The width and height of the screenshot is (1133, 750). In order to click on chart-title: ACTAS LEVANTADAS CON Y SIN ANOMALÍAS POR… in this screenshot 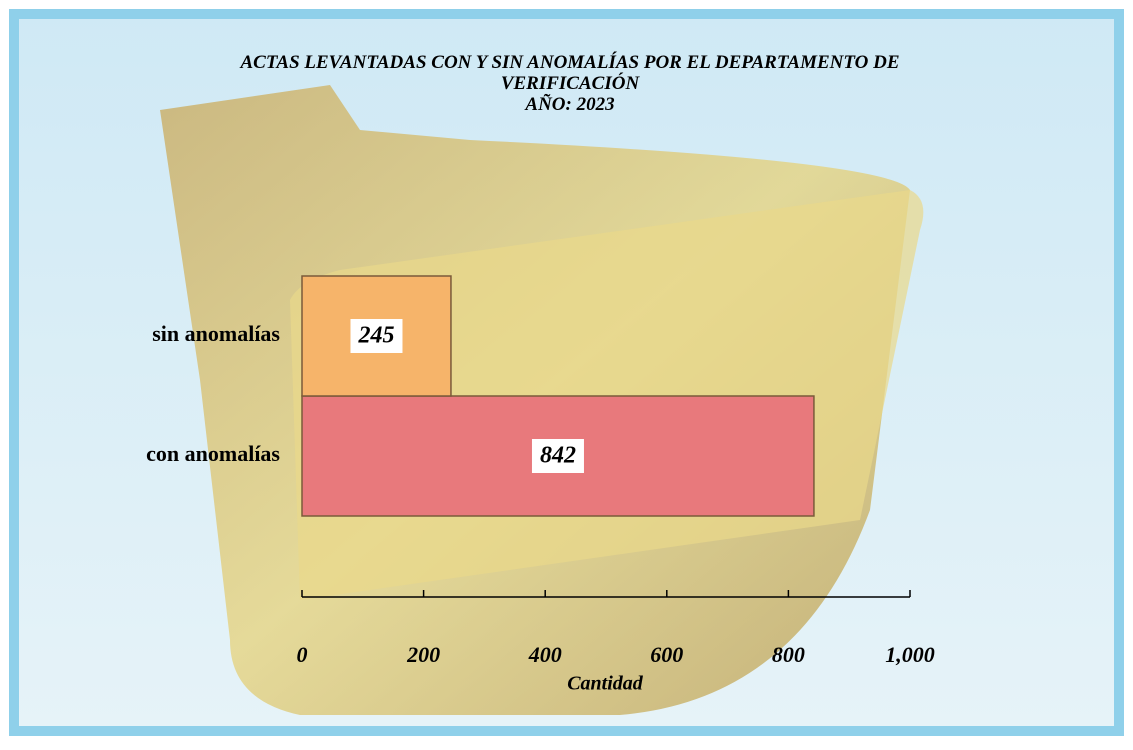, I will do `click(570, 73)`.